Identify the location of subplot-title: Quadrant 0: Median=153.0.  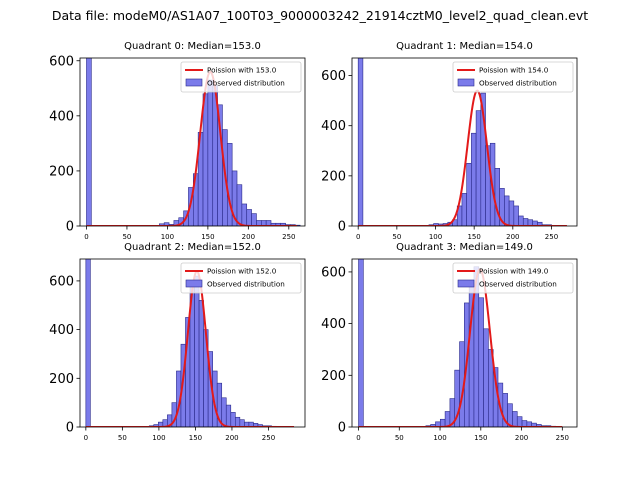
(192, 46).